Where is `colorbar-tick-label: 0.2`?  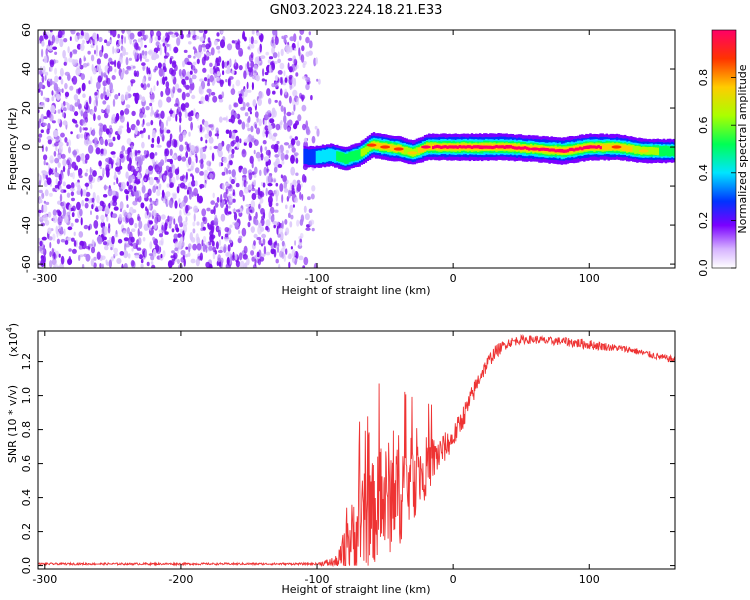
colorbar-tick-label: 0.2 is located at coordinates (703, 221).